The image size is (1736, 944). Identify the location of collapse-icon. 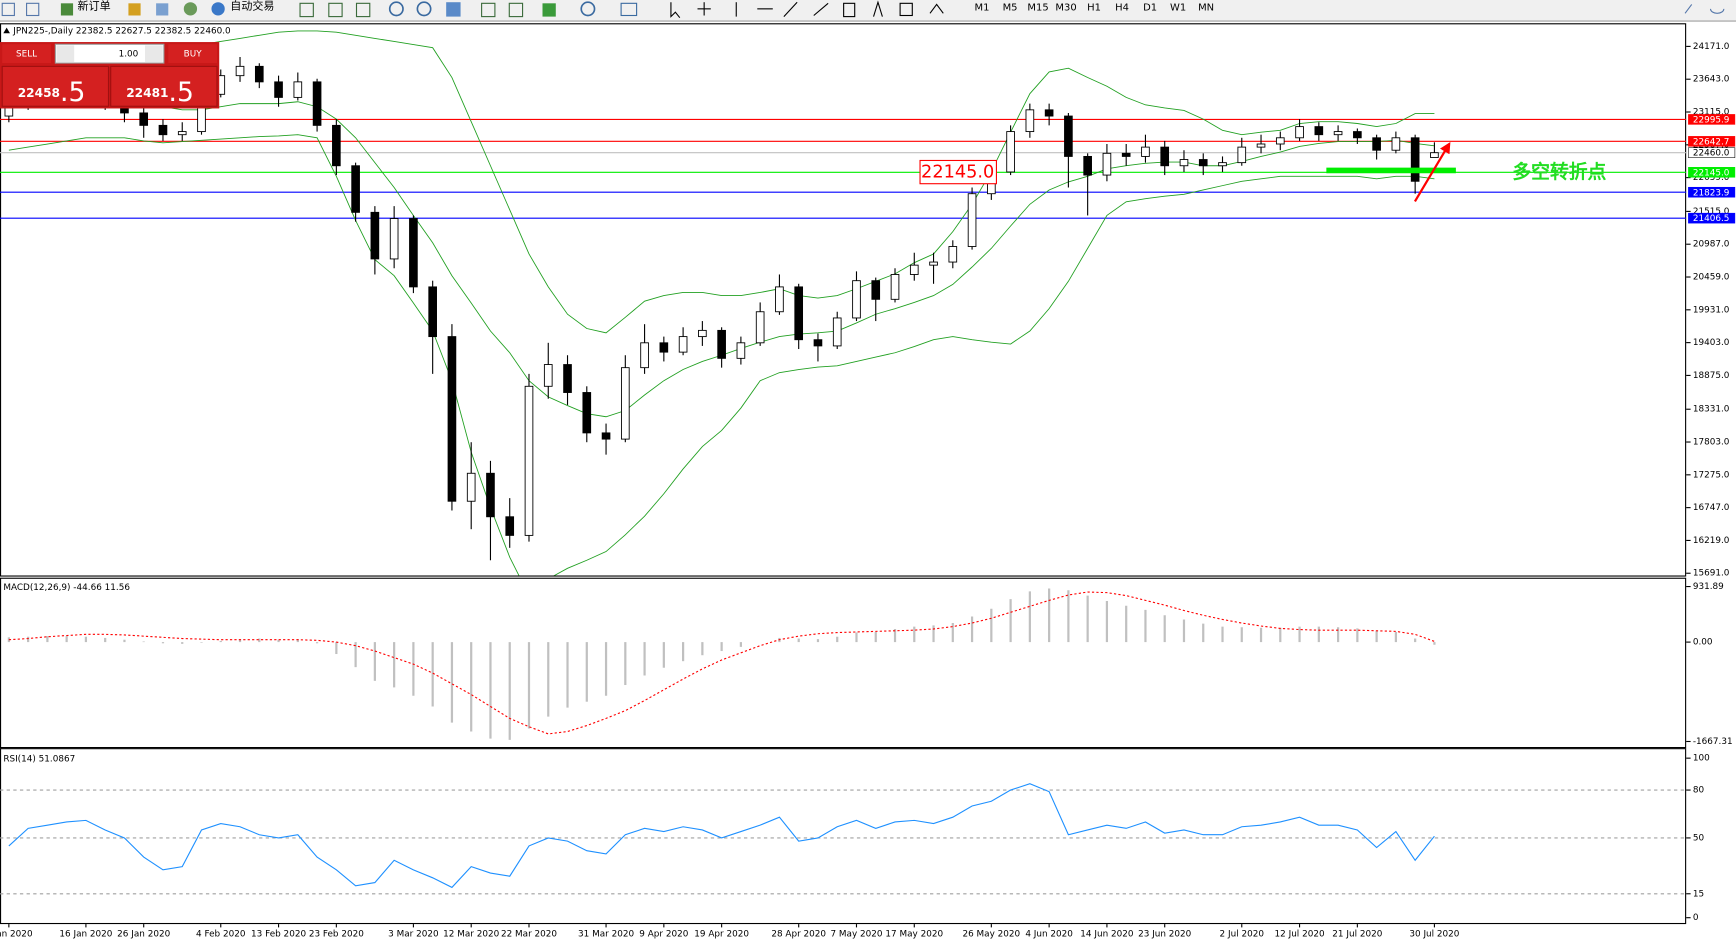
(6, 30).